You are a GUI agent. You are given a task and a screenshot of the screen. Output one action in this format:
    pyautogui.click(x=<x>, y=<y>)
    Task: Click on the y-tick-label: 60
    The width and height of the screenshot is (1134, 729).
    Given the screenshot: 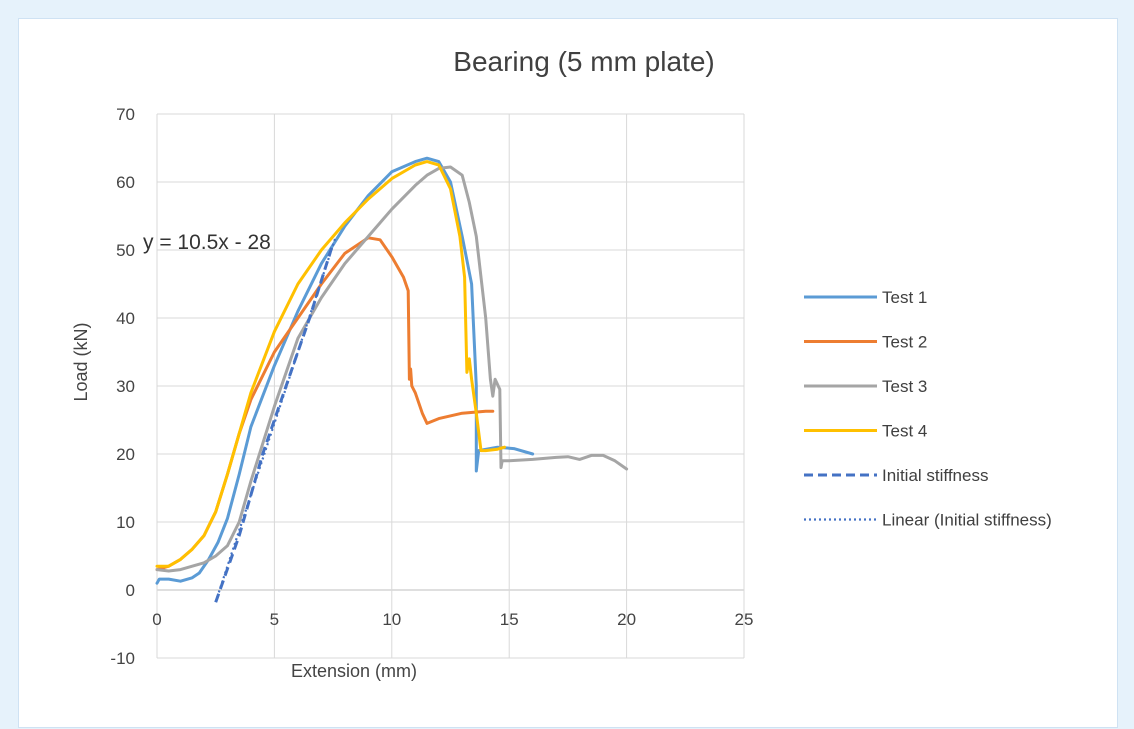 What is the action you would take?
    pyautogui.click(x=125, y=182)
    